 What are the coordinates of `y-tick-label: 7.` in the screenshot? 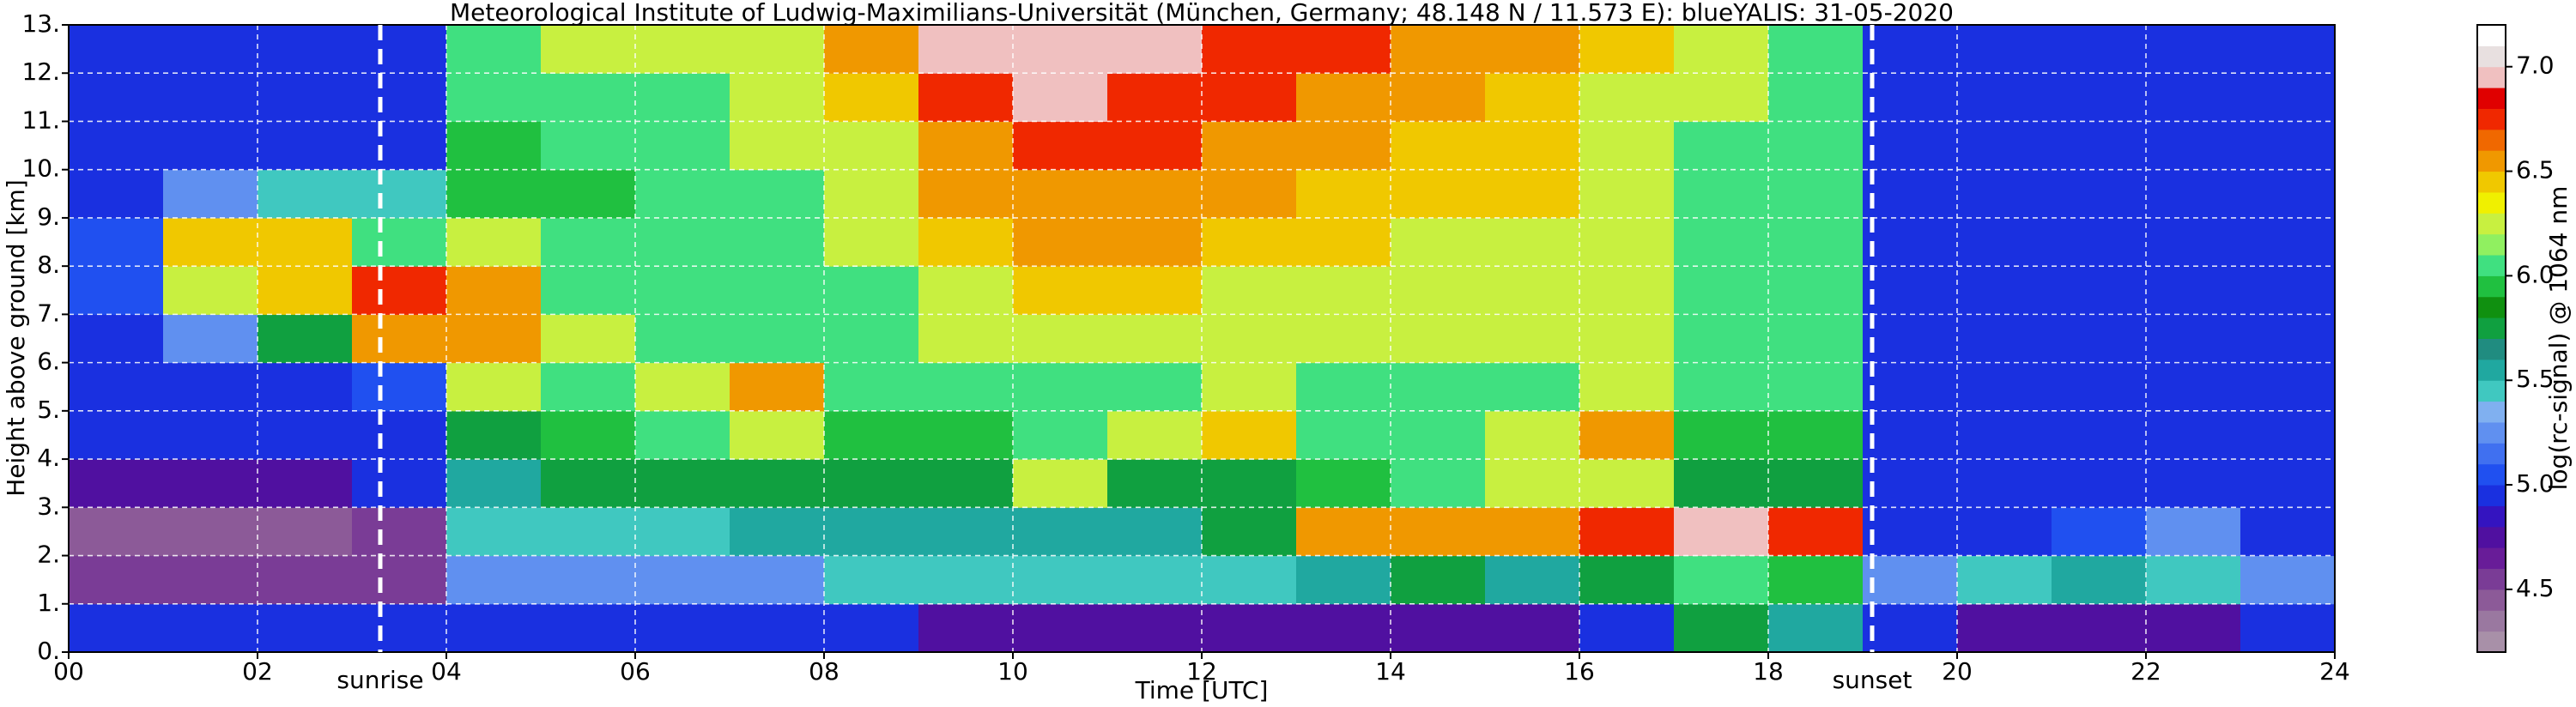 It's located at (48, 313).